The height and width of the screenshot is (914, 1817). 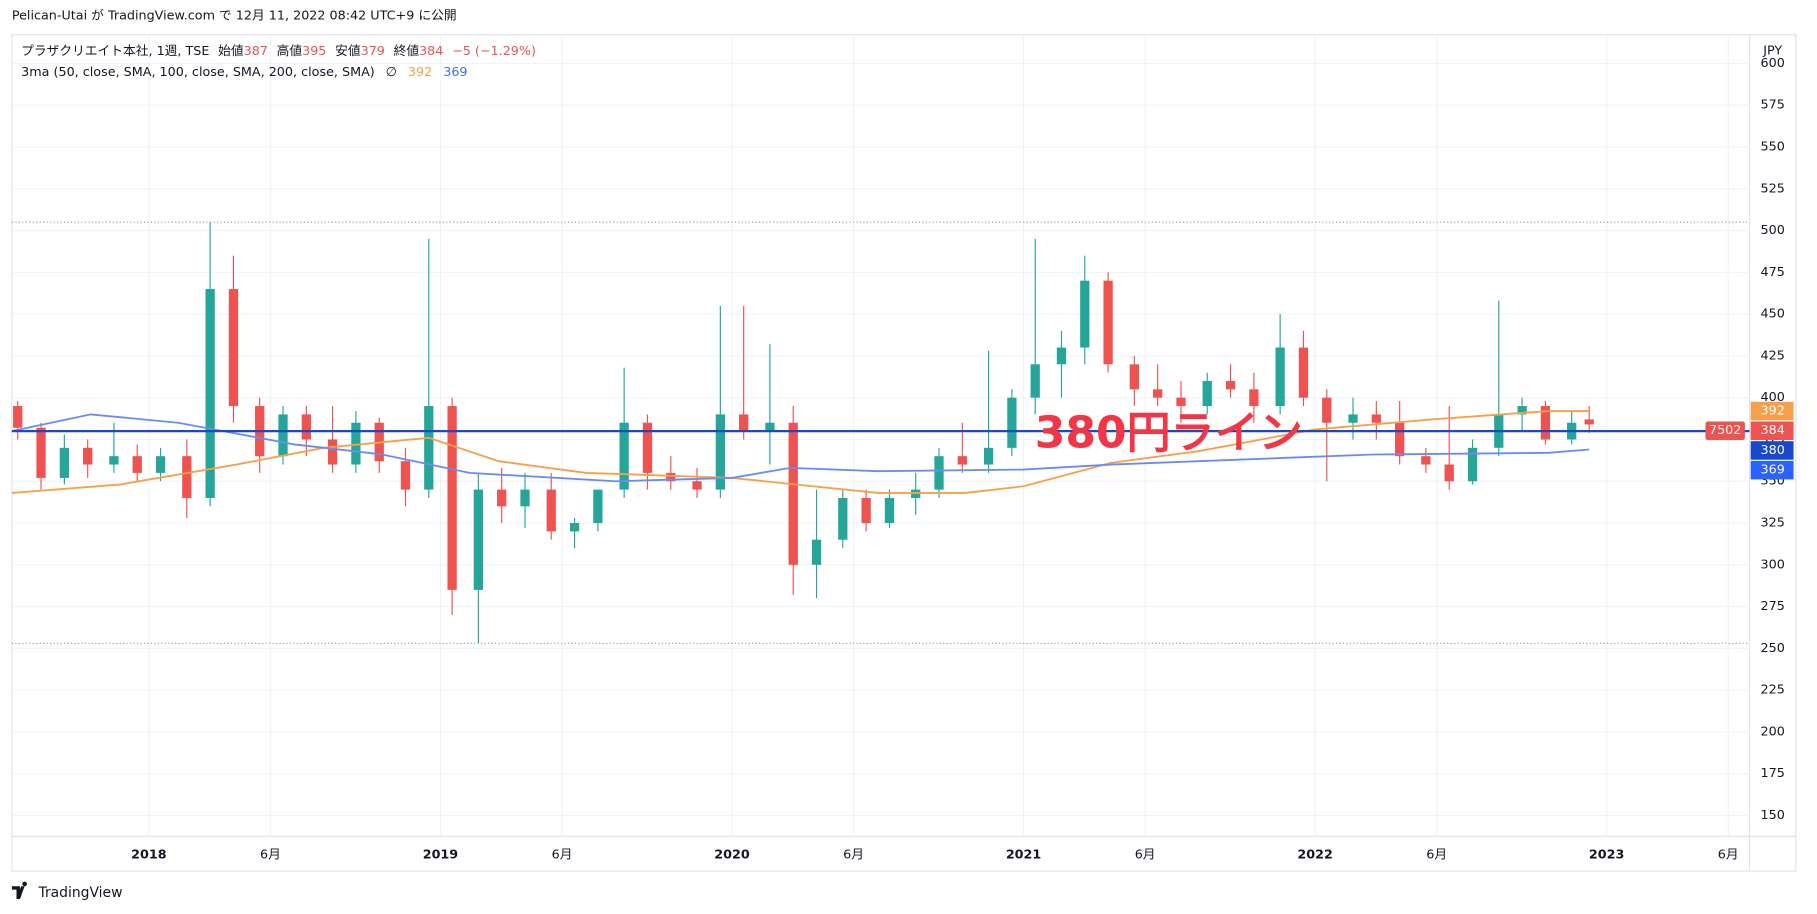 I want to click on price-tag-label: 384, so click(x=1773, y=430).